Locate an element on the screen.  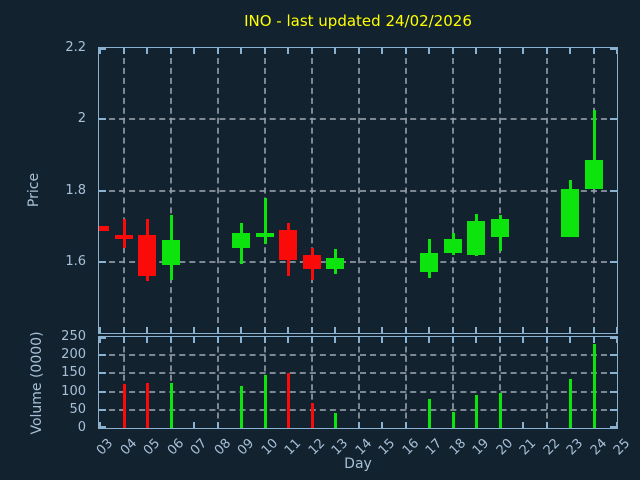
day-tick-label: 17 is located at coordinates (434, 447).